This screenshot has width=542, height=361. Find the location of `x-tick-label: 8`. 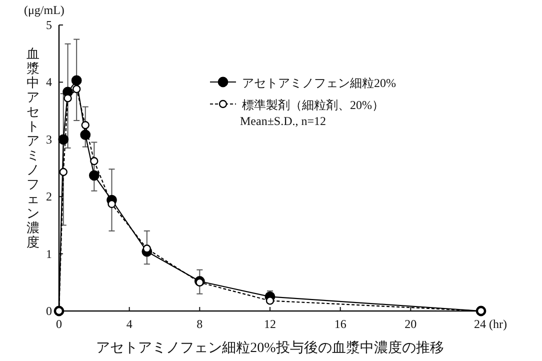

x-tick-label: 8 is located at coordinates (199, 324).